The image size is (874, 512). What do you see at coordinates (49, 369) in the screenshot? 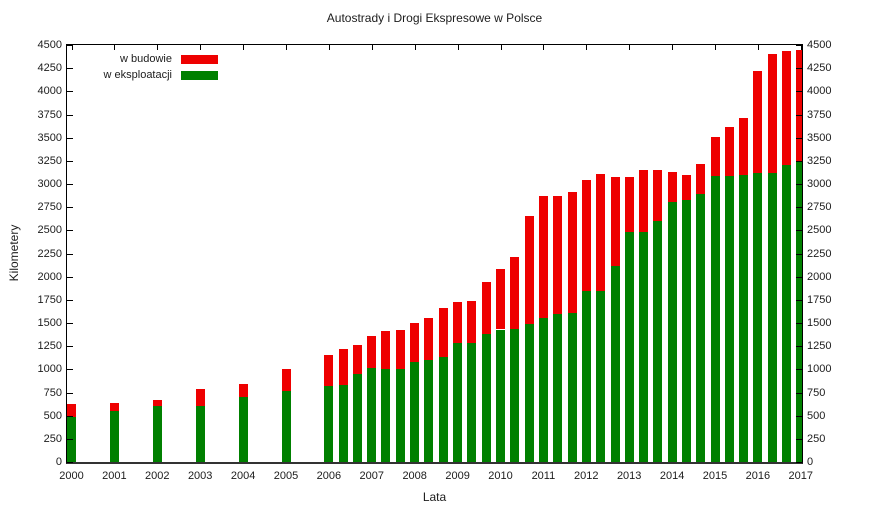
I see `y-tick-label-left: 1000` at bounding box center [49, 369].